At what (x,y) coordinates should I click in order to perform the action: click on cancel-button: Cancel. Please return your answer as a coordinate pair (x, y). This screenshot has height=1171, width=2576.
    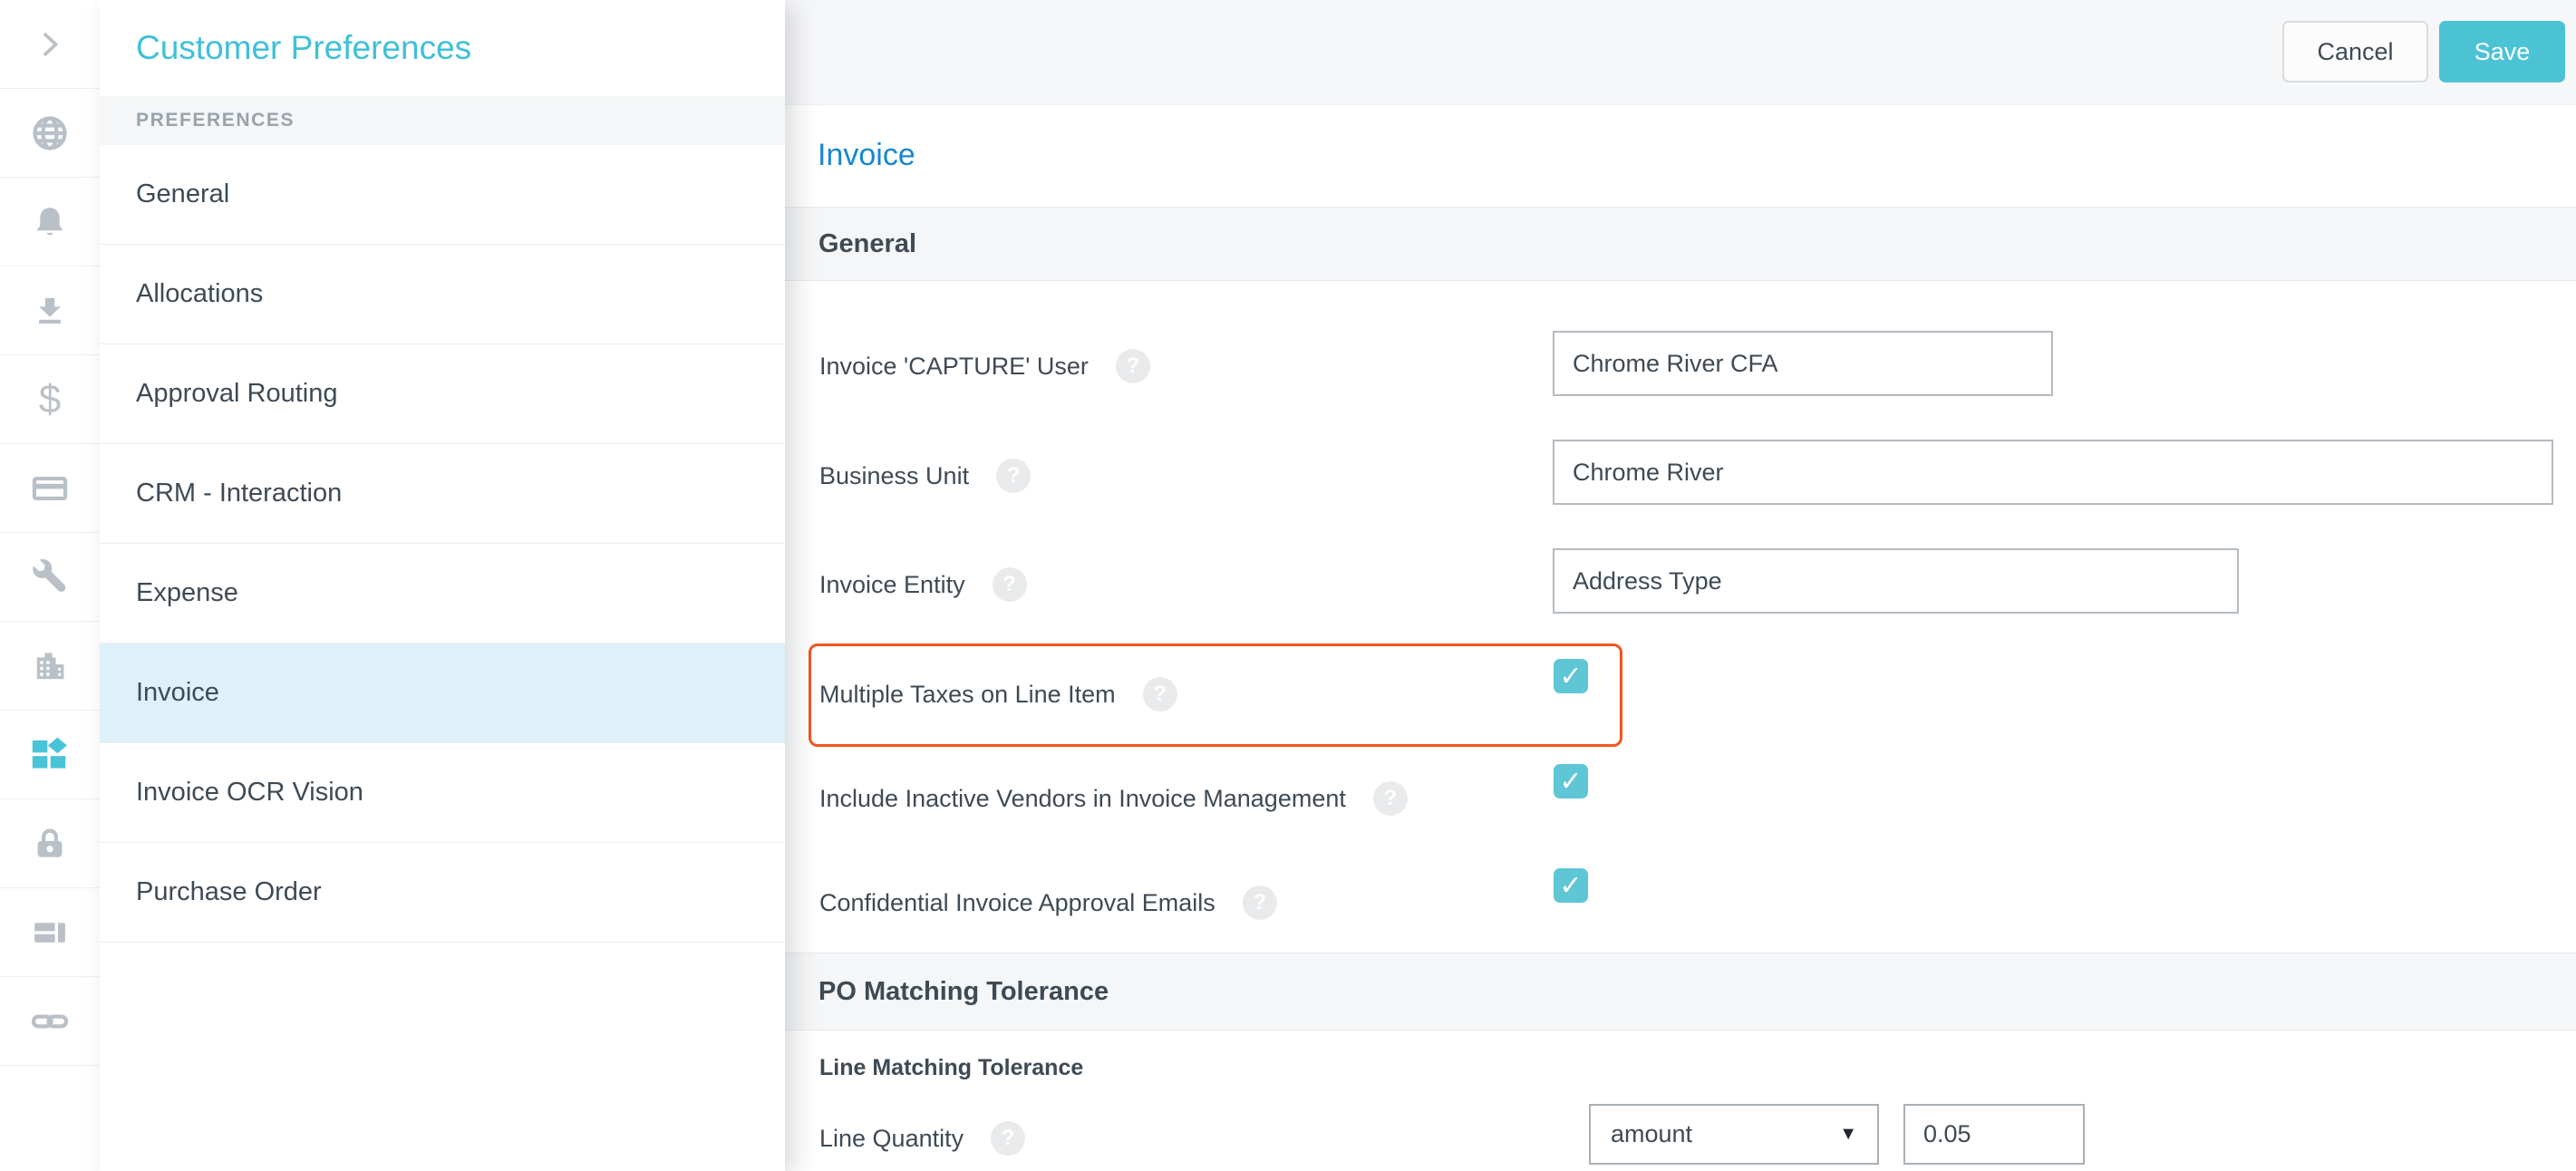
    Looking at the image, I should click on (2355, 52).